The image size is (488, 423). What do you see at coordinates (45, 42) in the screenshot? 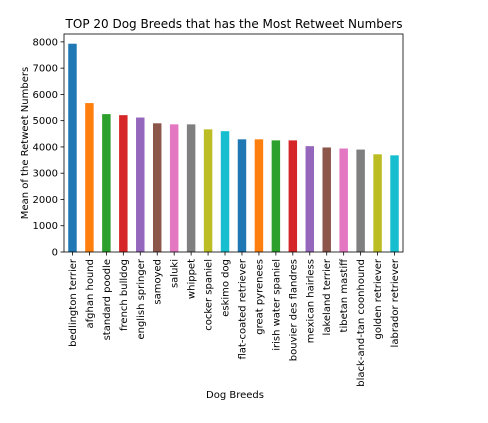
I see `y-tick-label: 8000` at bounding box center [45, 42].